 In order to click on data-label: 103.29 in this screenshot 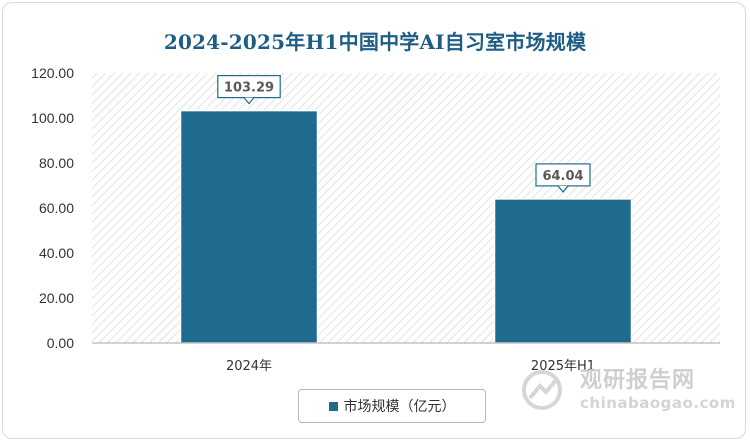, I will do `click(249, 88)`.